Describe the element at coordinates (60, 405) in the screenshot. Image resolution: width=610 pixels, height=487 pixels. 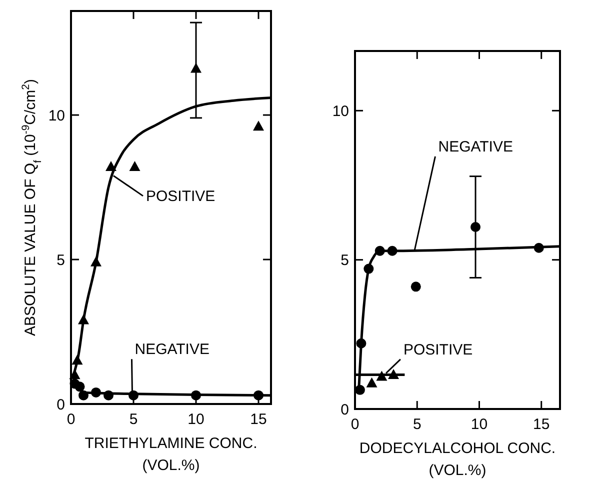
I see `y-tick-label: 0` at that location.